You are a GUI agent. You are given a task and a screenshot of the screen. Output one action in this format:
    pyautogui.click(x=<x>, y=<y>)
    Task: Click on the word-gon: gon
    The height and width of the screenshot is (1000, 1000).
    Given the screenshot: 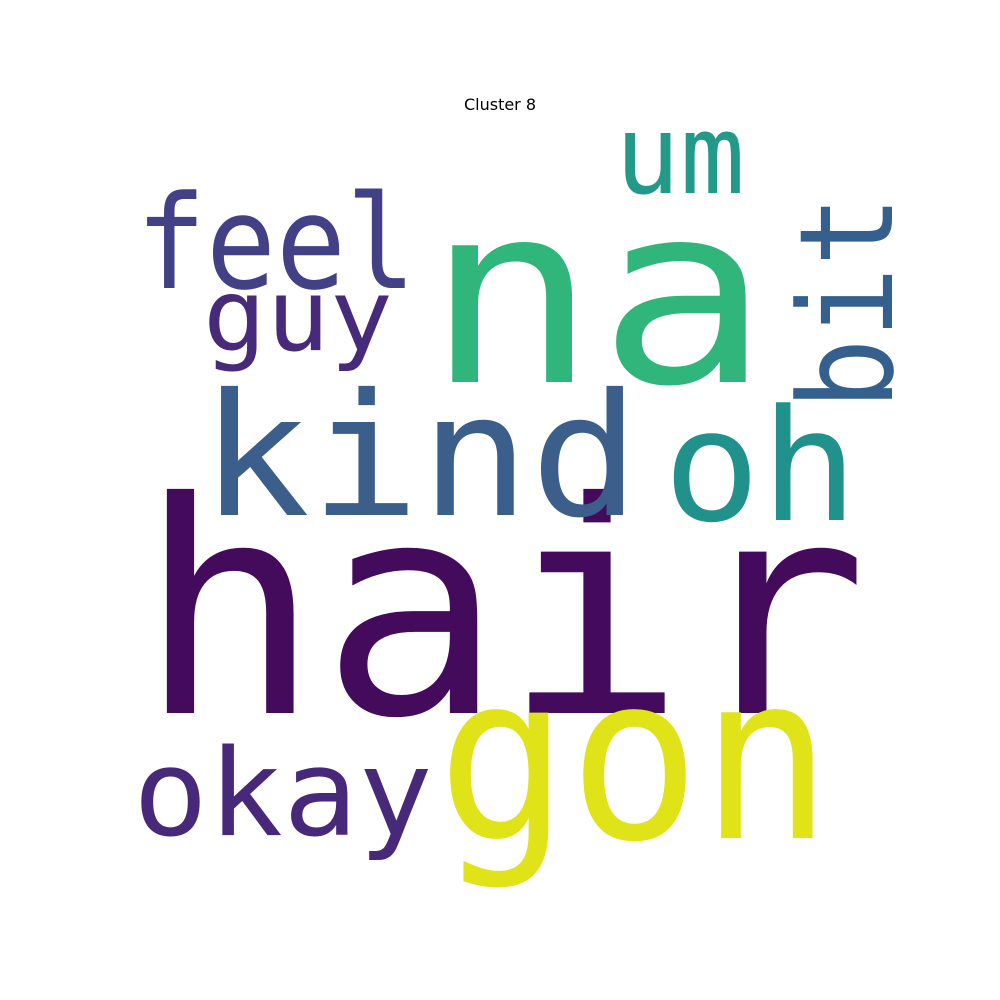 What is the action you would take?
    pyautogui.click(x=634, y=759)
    